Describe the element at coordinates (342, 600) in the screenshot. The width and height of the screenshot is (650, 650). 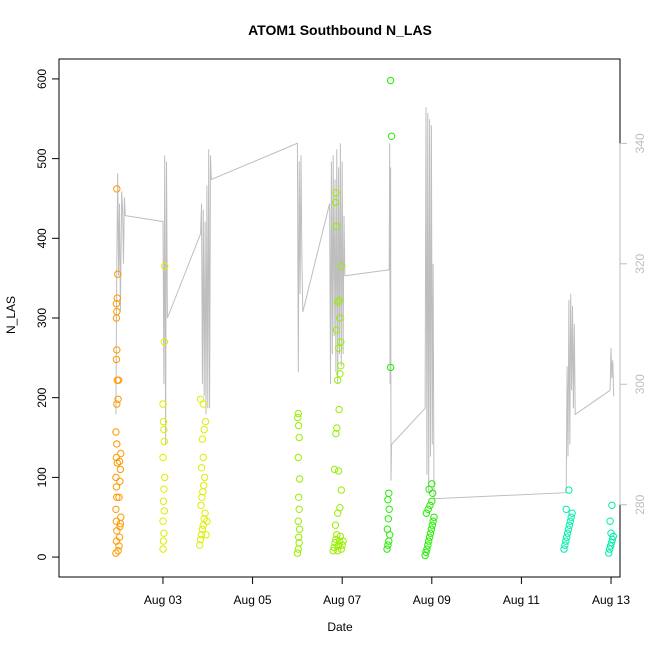
I see `x-tick-label: Aug 07` at that location.